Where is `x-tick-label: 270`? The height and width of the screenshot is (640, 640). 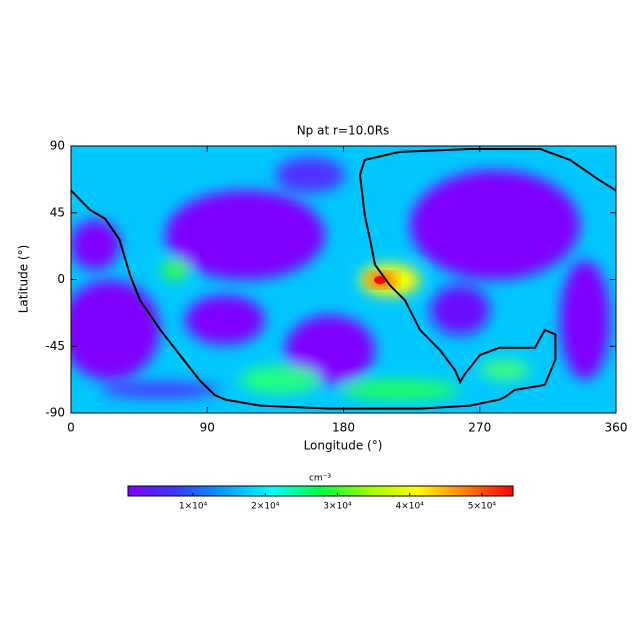 x-tick-label: 270 is located at coordinates (479, 428).